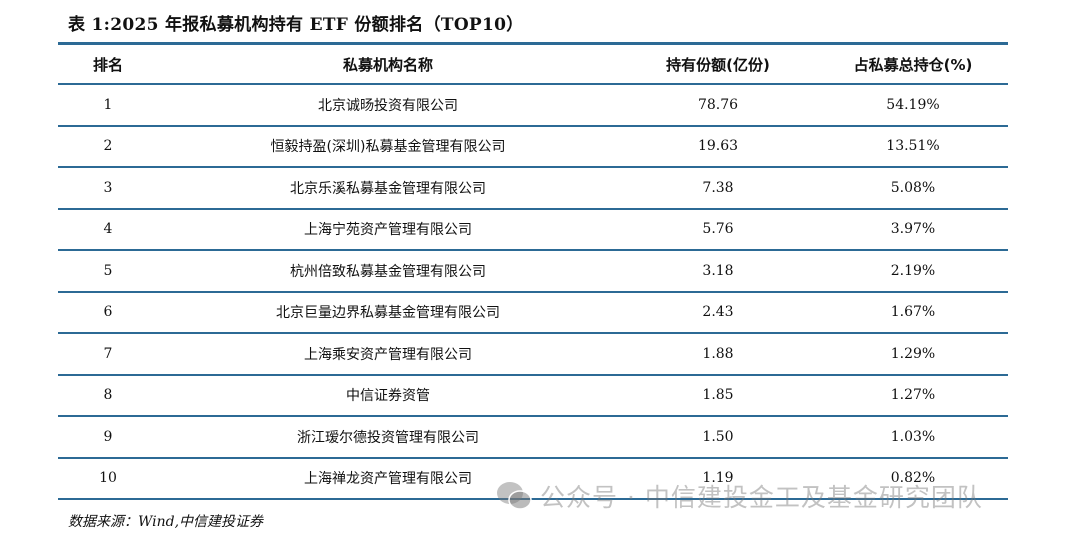  What do you see at coordinates (108, 146) in the screenshot?
I see `cell-rank: 2` at bounding box center [108, 146].